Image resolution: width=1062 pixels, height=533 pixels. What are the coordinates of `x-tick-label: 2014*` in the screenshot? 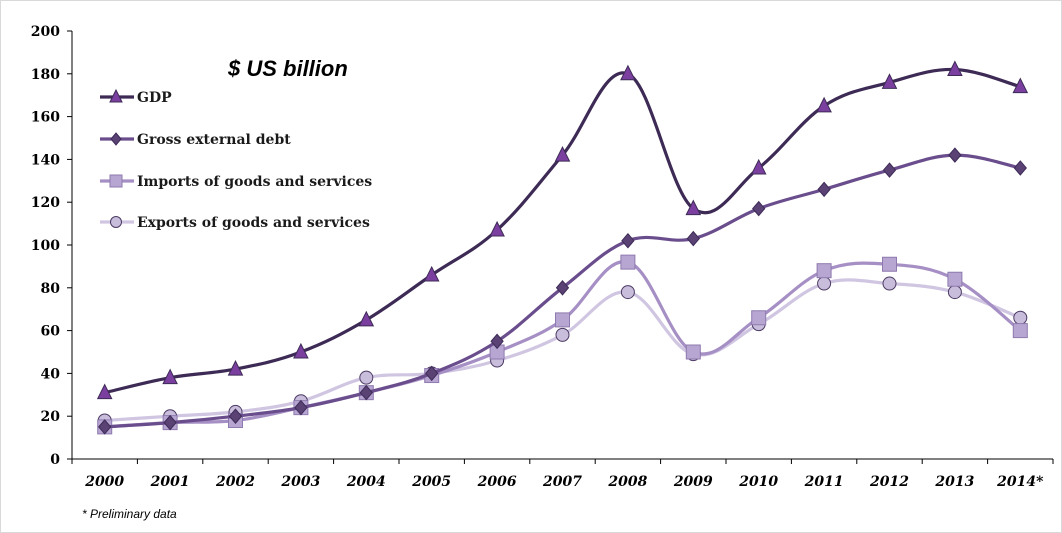 It's located at (1020, 482).